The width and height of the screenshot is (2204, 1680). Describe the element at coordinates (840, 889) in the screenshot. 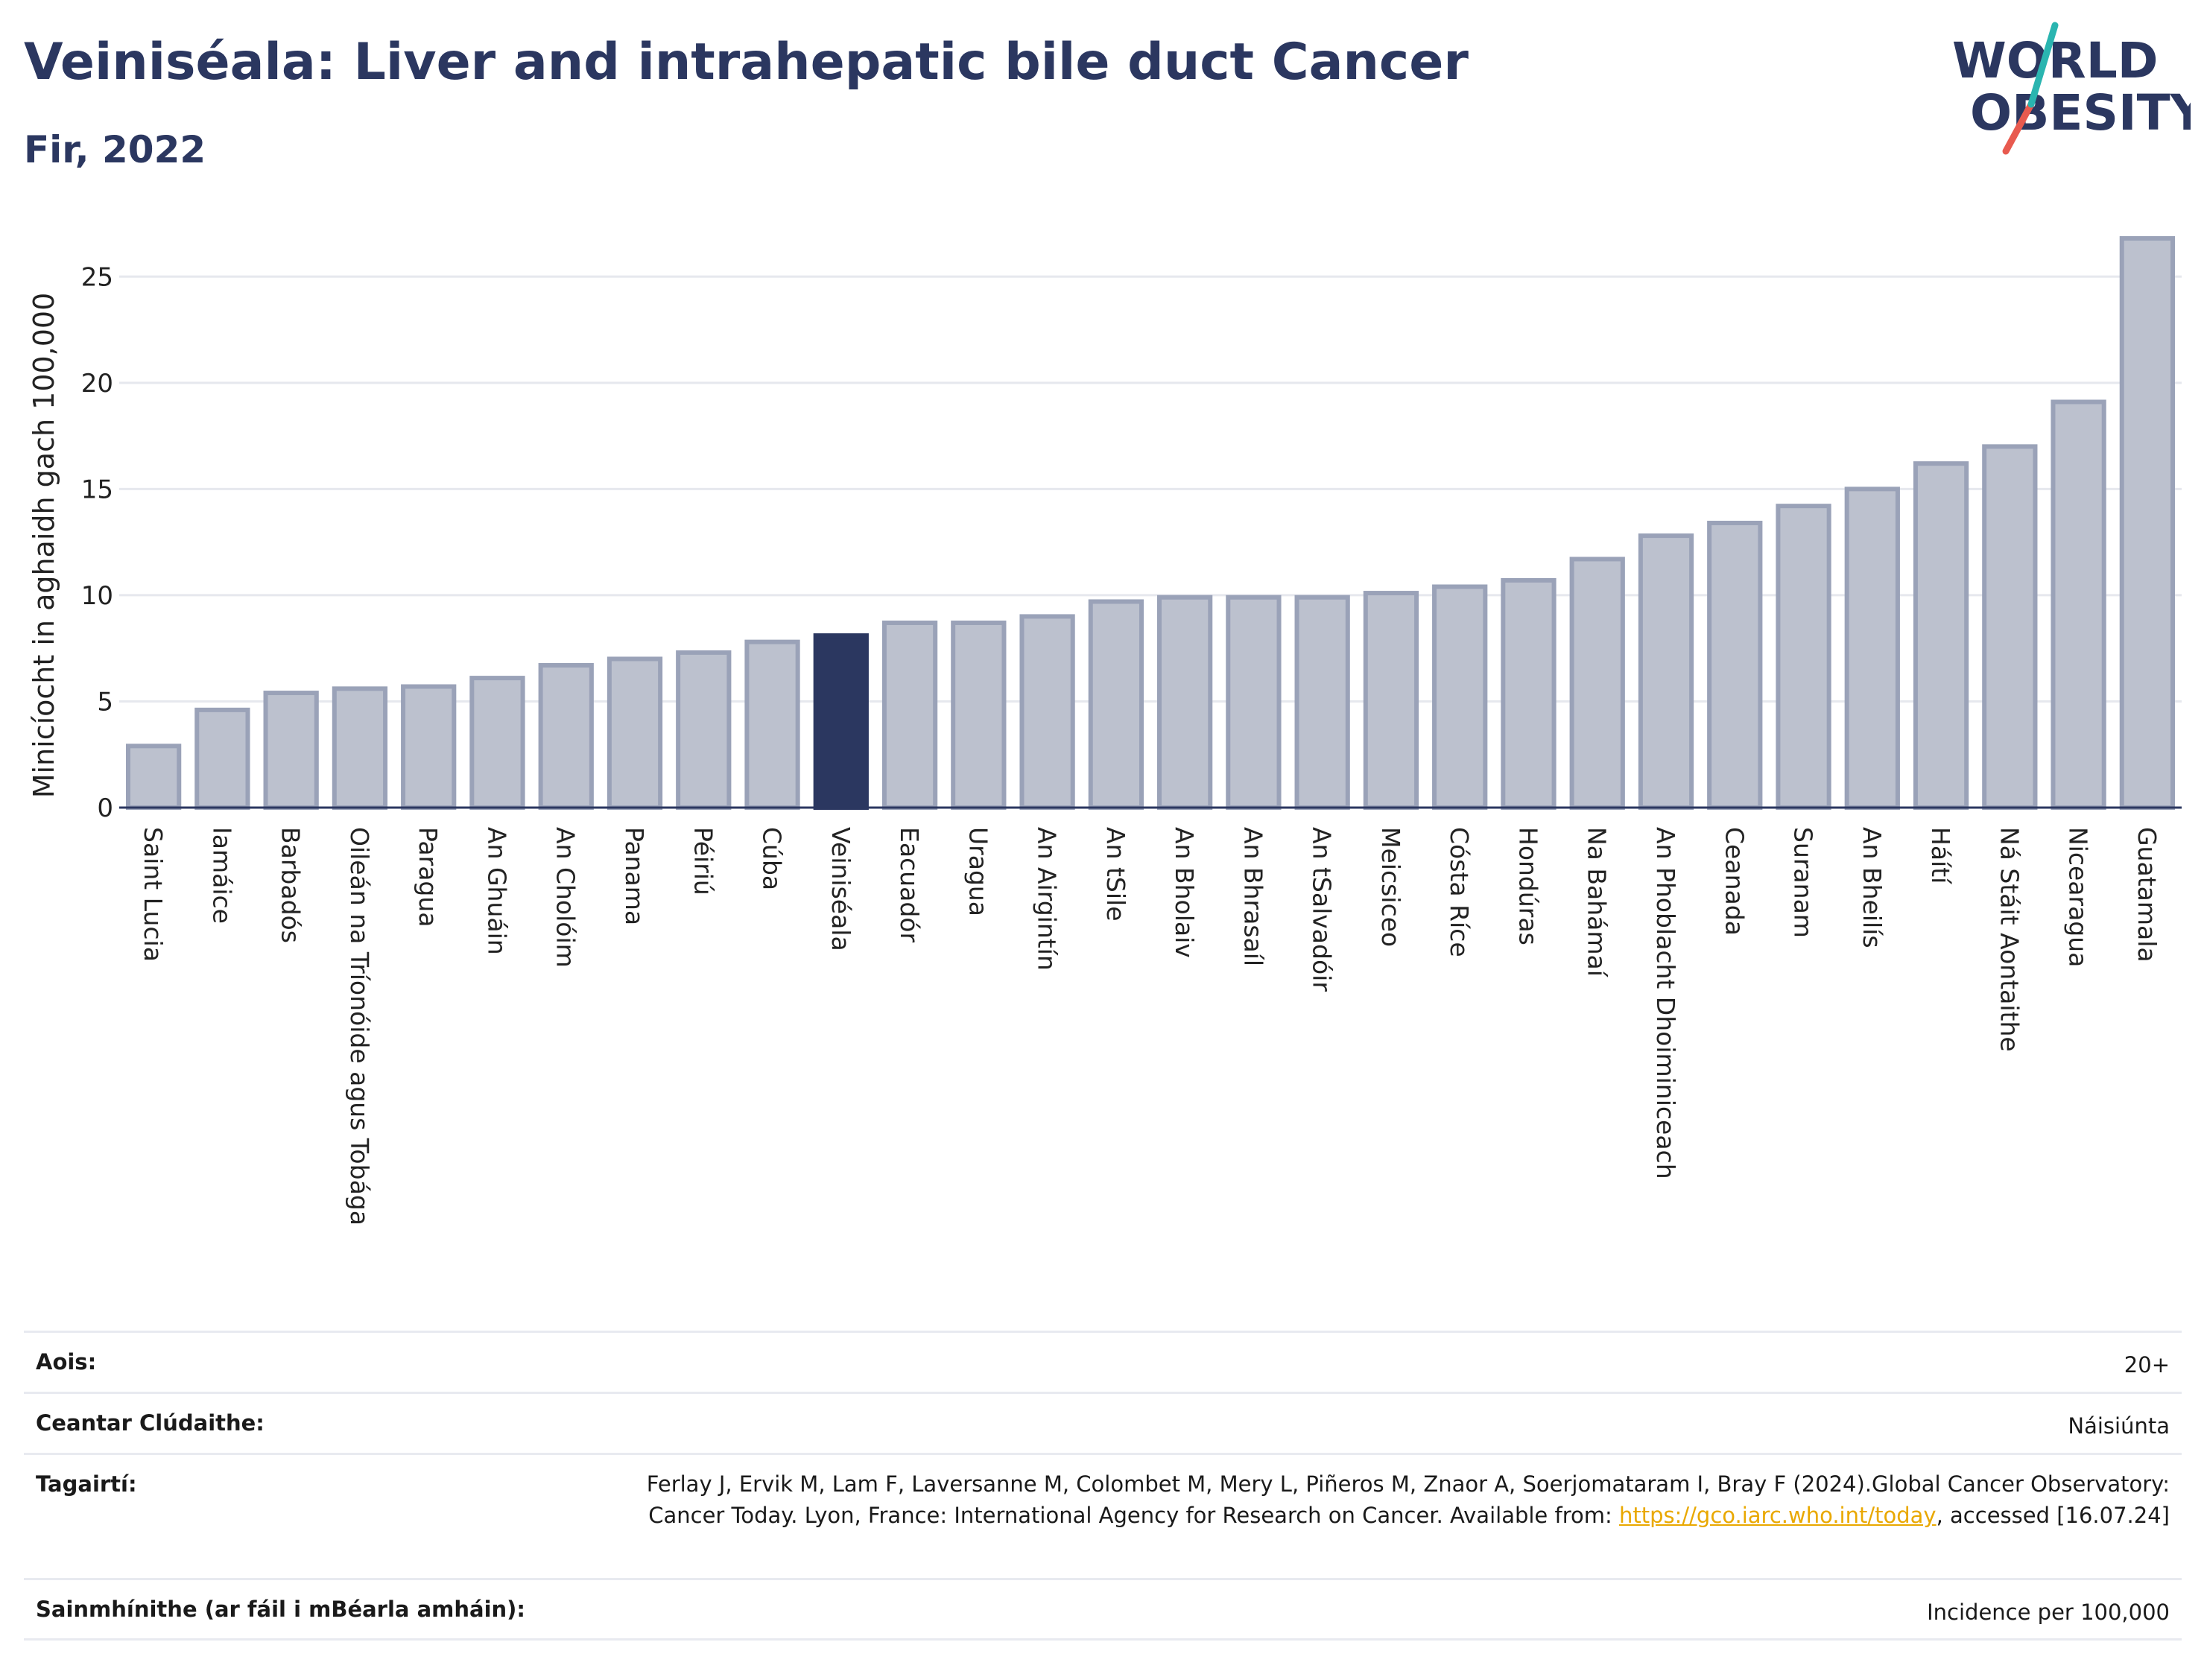

I see `x-tick-label: Veiniséala` at that location.